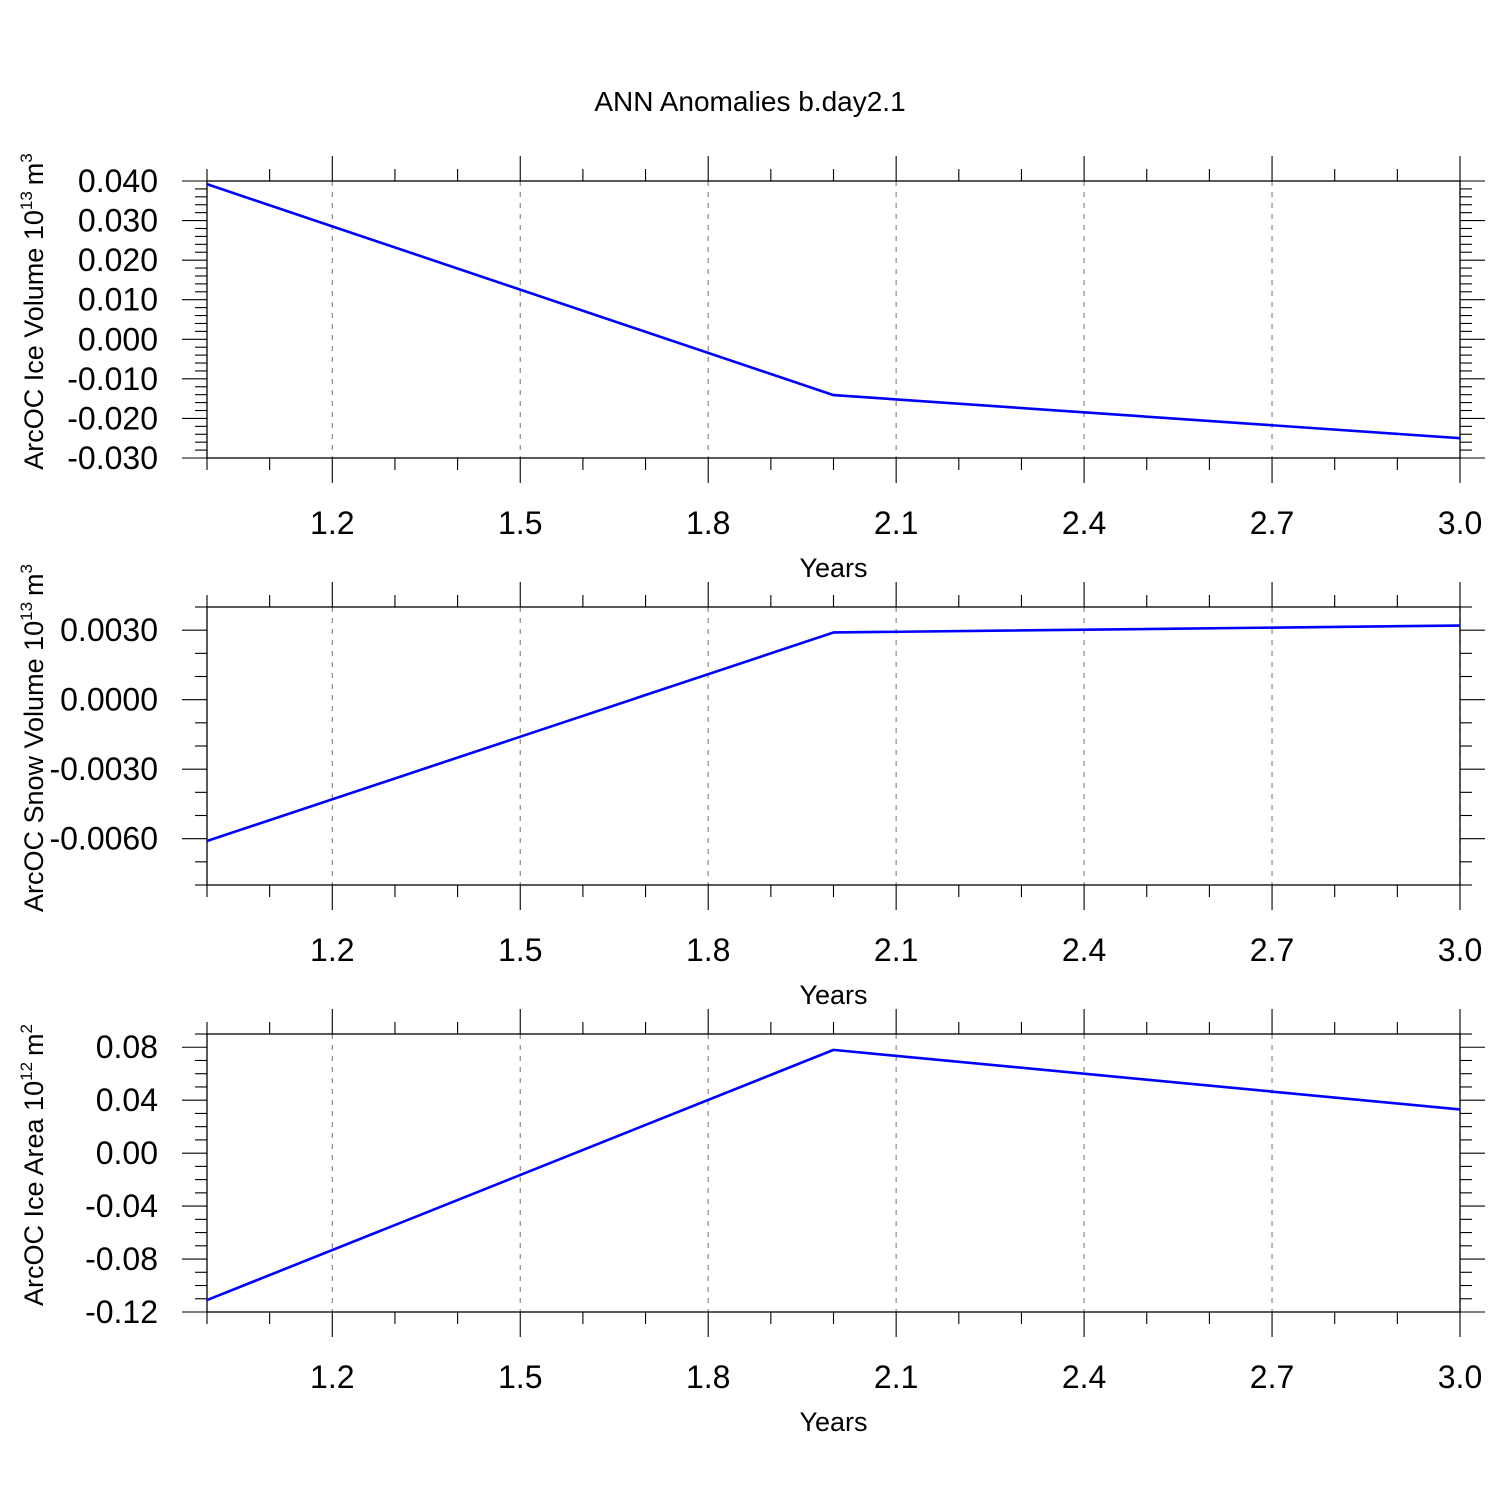  I want to click on y-tick-label: -0.030, so click(112, 458).